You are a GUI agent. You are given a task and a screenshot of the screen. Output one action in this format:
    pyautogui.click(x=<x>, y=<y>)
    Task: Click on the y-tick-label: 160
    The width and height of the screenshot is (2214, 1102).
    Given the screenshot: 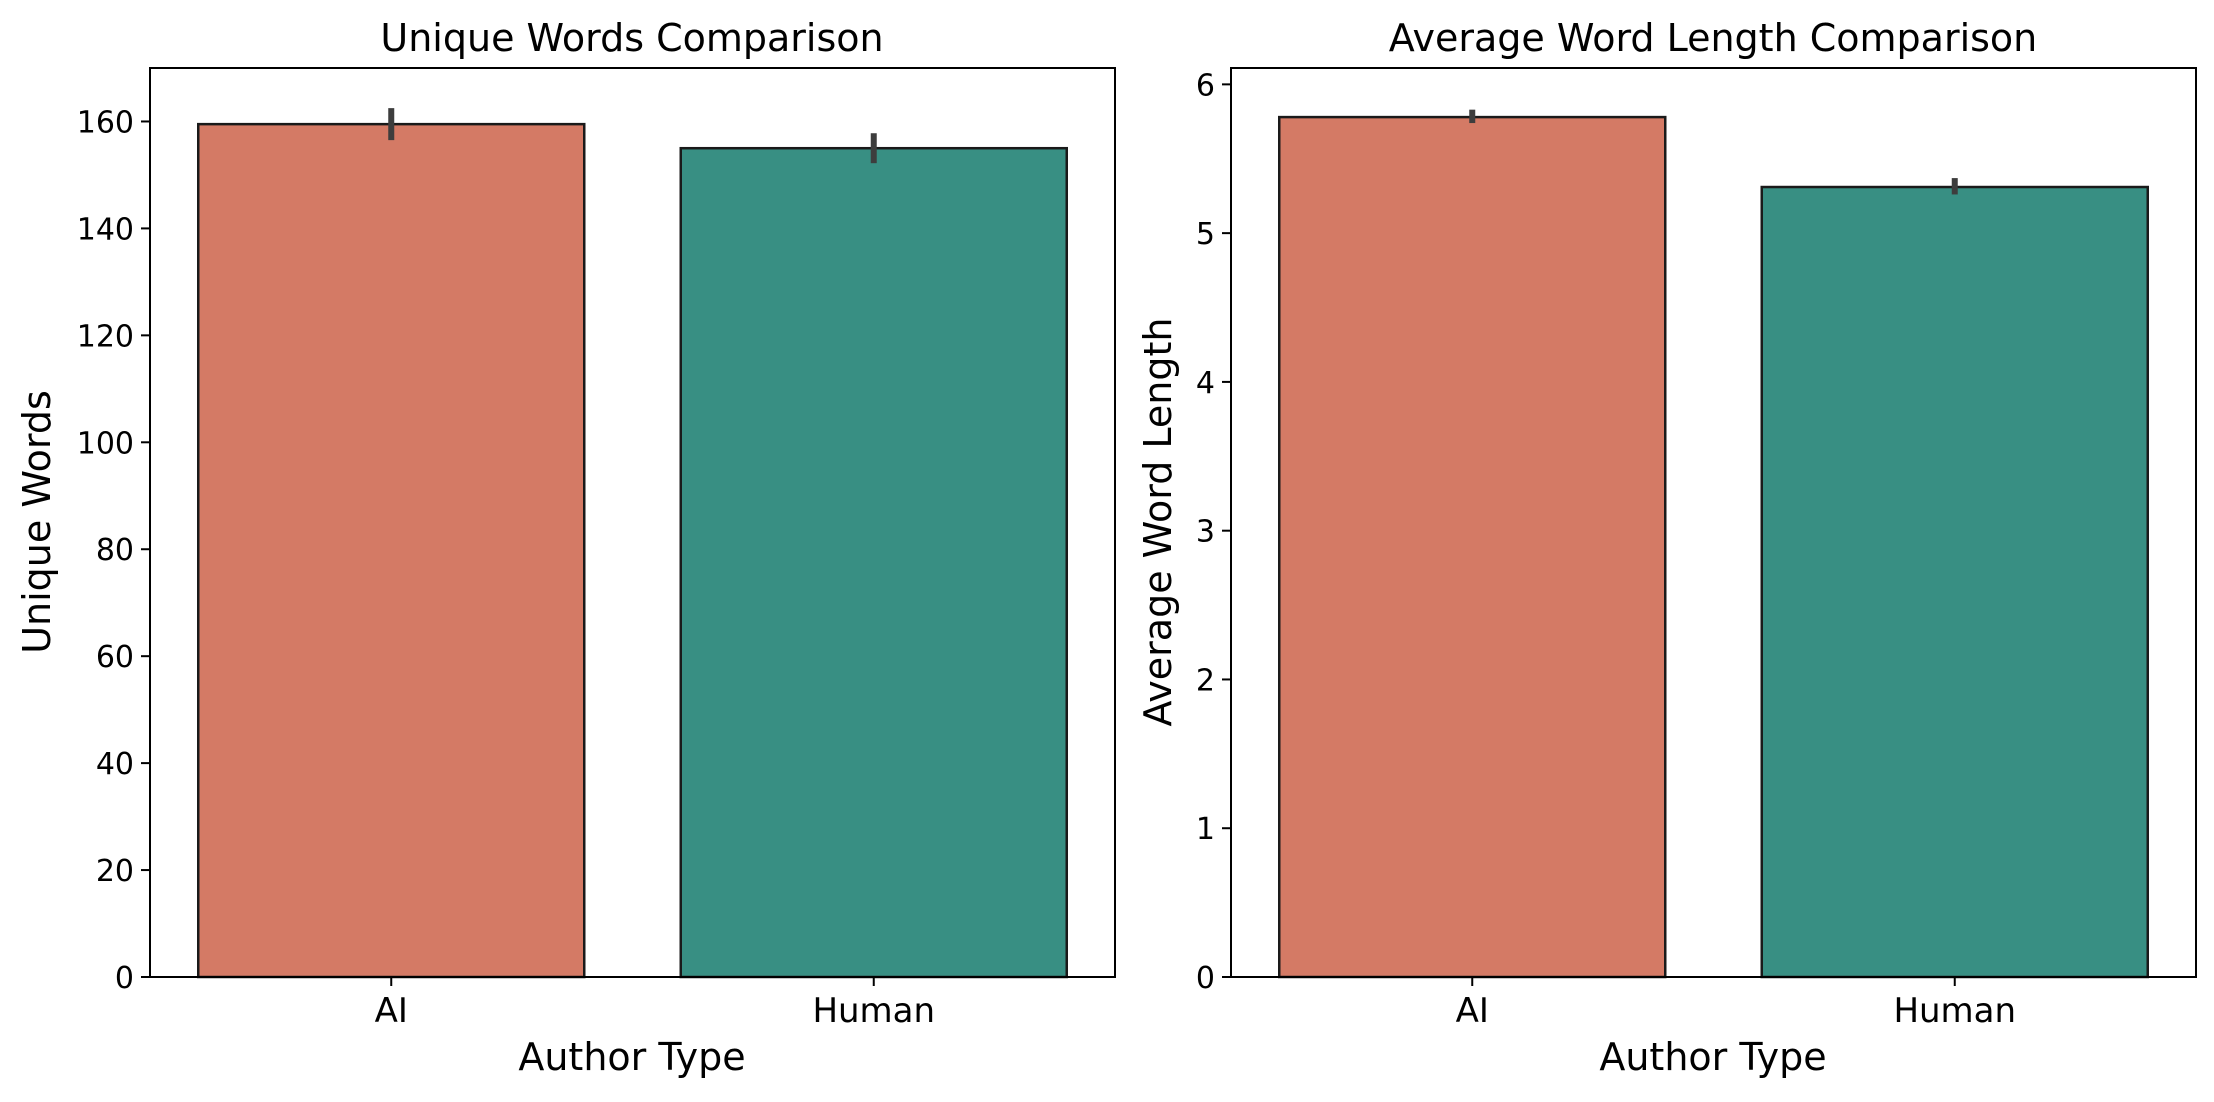 What is the action you would take?
    pyautogui.click(x=105, y=122)
    